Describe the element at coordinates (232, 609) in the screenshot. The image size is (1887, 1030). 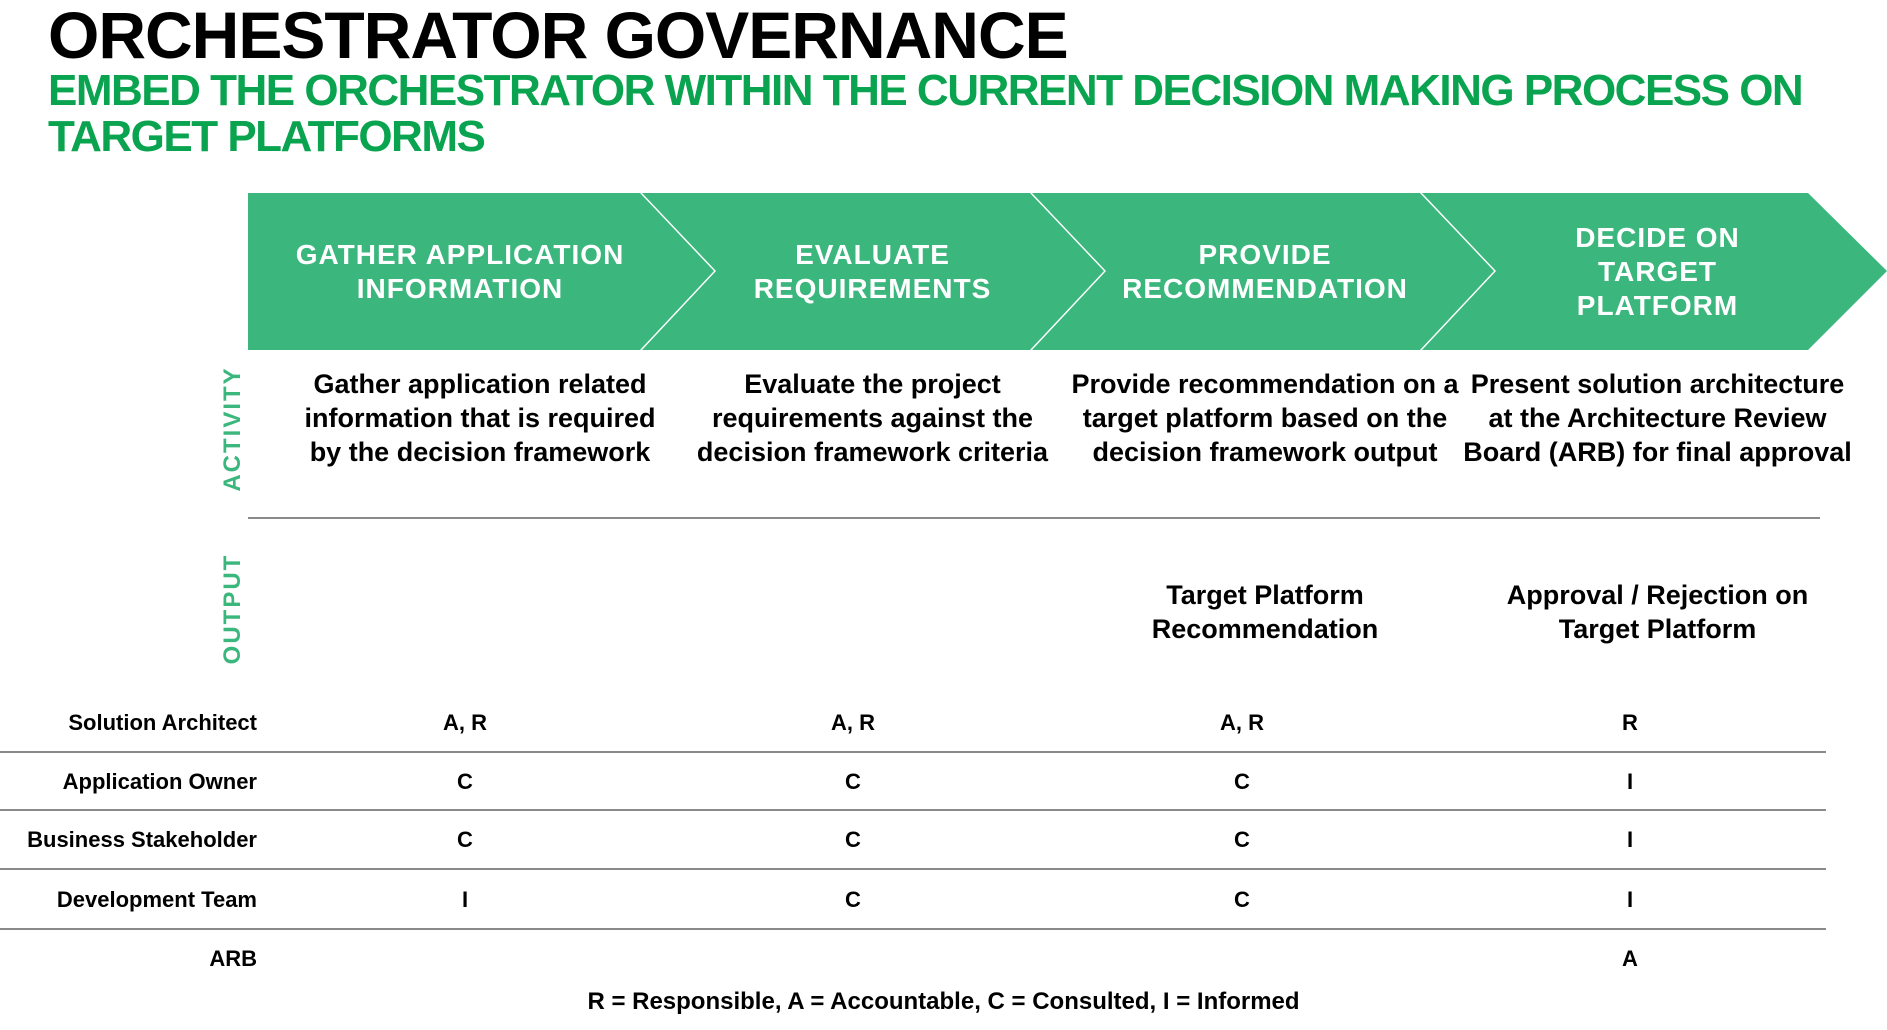
I see `output-side-label: OUTPUT` at that location.